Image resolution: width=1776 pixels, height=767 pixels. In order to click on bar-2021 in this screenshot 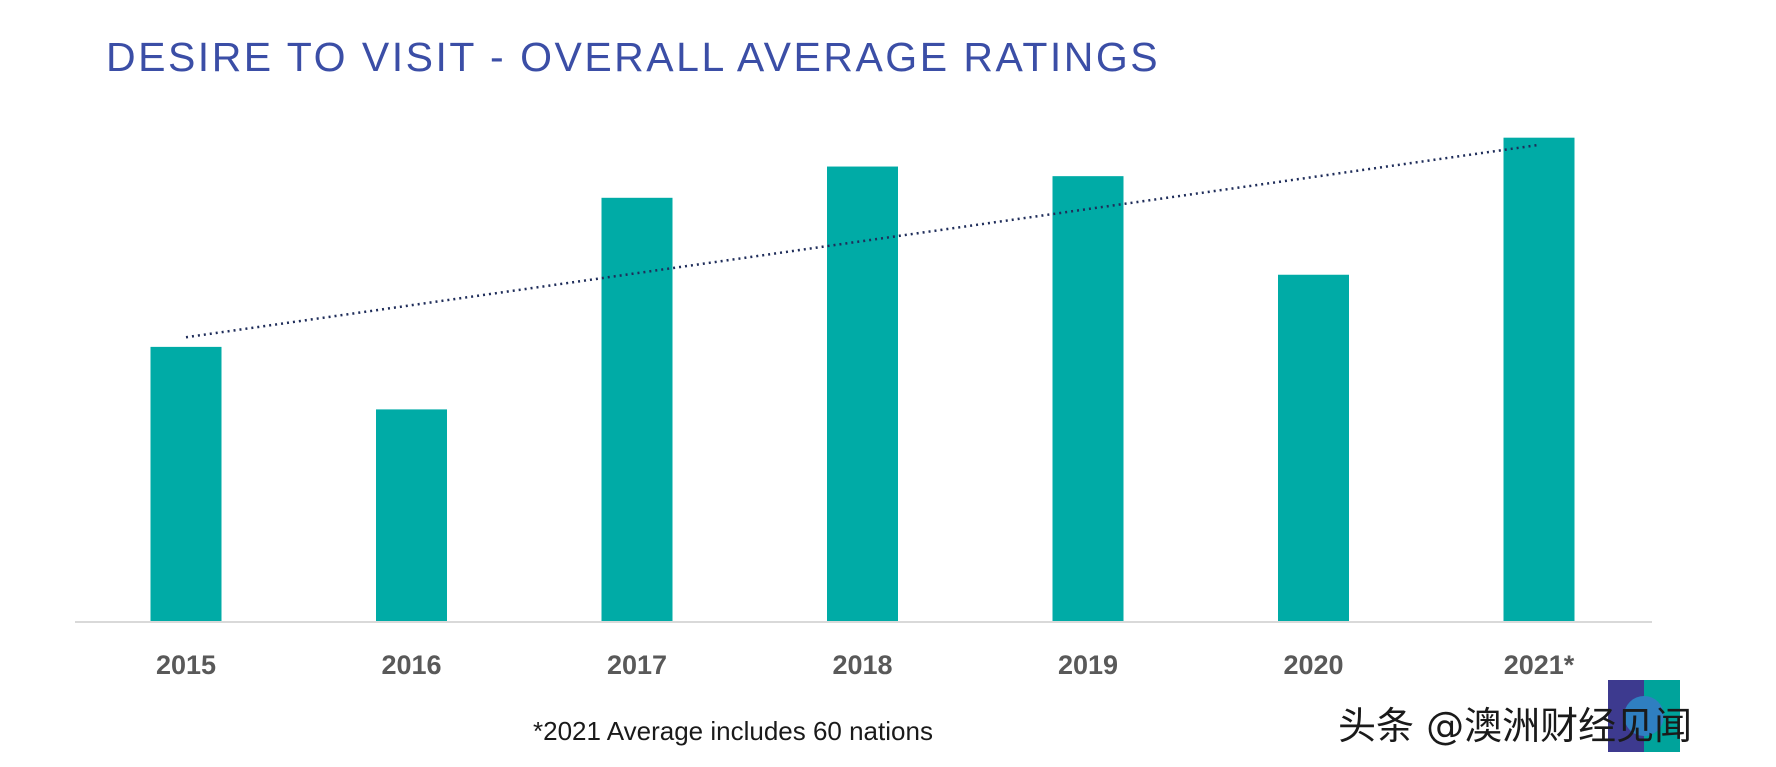, I will do `click(1539, 379)`.